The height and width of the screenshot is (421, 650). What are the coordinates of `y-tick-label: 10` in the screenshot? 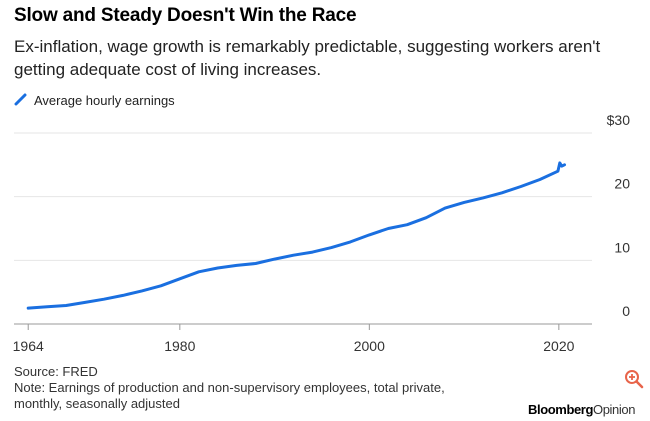 It's located at (622, 247).